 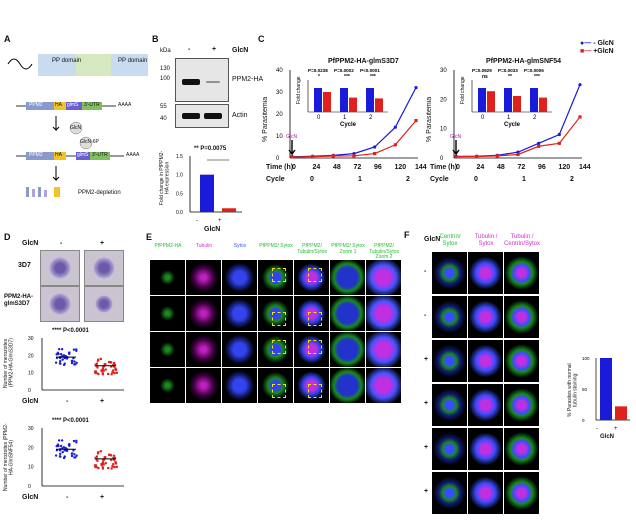 What do you see at coordinates (485, 493) in the screenshot?
I see `f-image-r5-c1` at bounding box center [485, 493].